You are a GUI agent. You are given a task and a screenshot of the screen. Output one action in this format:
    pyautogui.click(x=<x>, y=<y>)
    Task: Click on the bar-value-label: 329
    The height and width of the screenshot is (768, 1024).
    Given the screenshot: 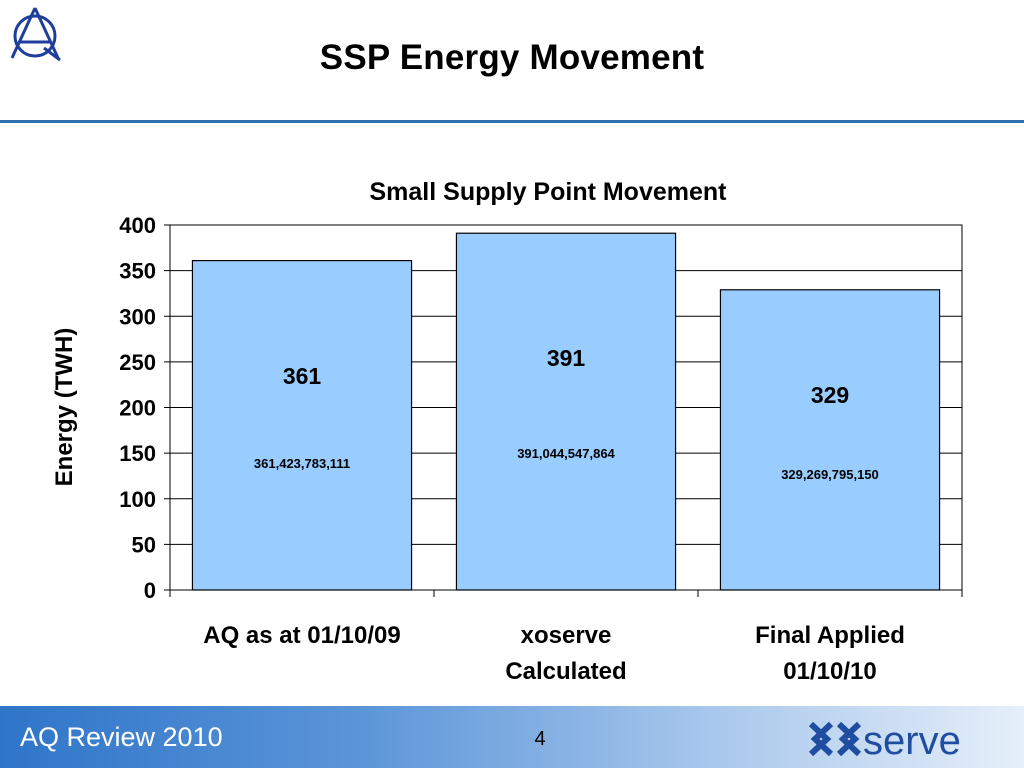 What is the action you would take?
    pyautogui.click(x=830, y=395)
    